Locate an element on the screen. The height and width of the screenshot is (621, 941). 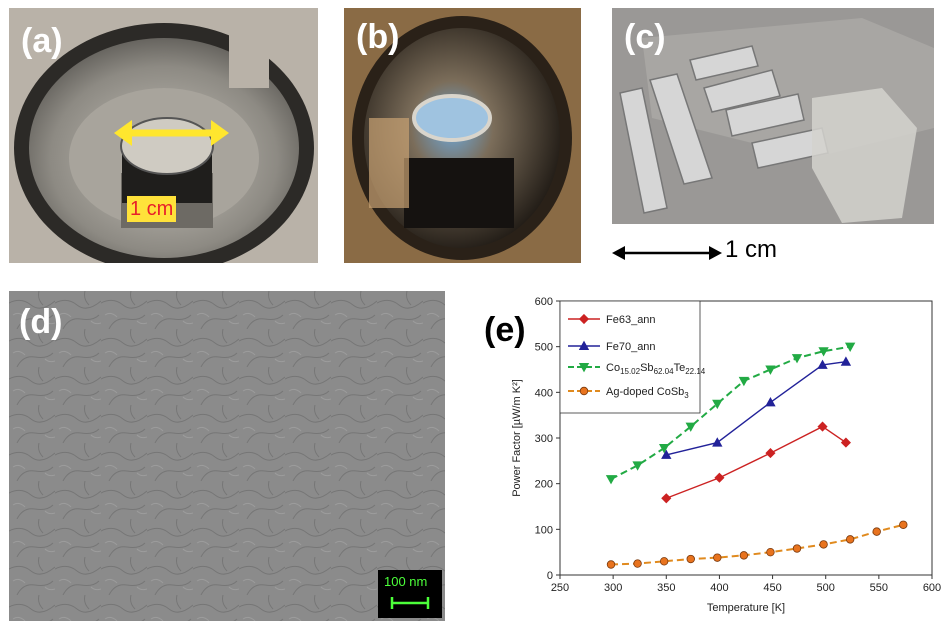
series-ag is located at coordinates (757, 544).